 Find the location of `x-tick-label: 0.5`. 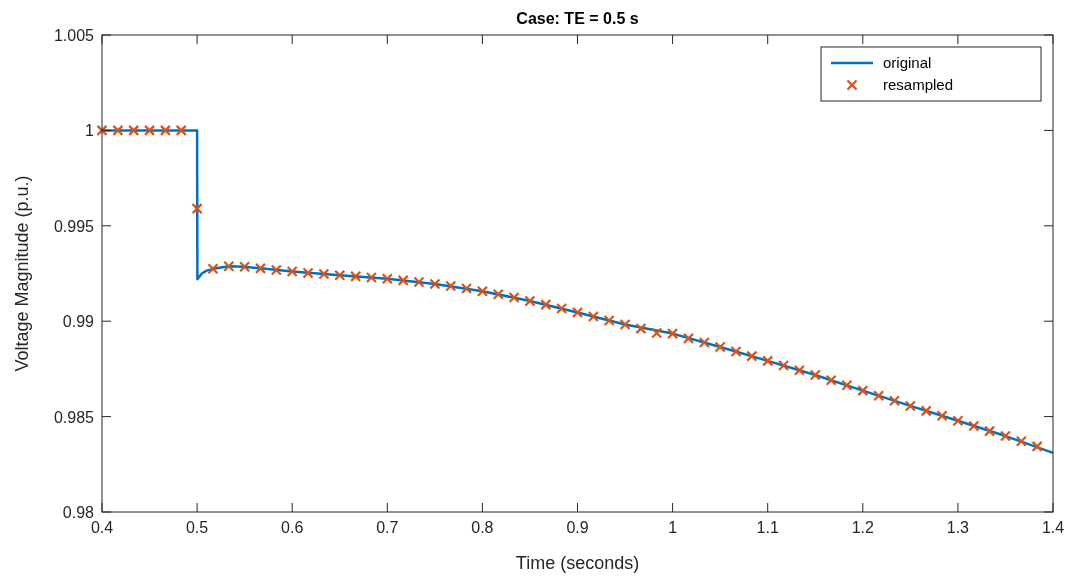

x-tick-label: 0.5 is located at coordinates (197, 527).